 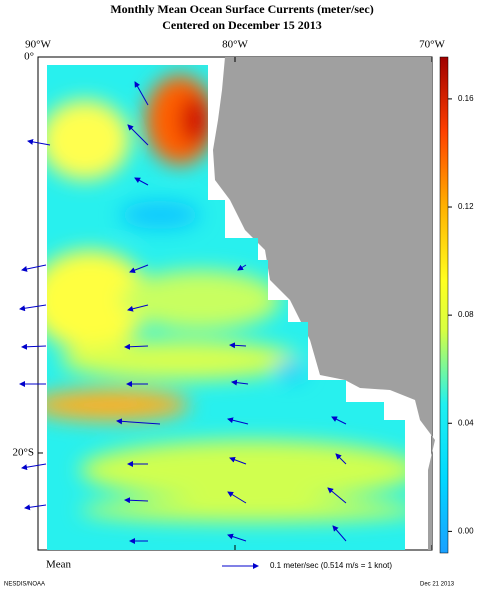 I want to click on lon-tick-label: 80°W, so click(x=235, y=45).